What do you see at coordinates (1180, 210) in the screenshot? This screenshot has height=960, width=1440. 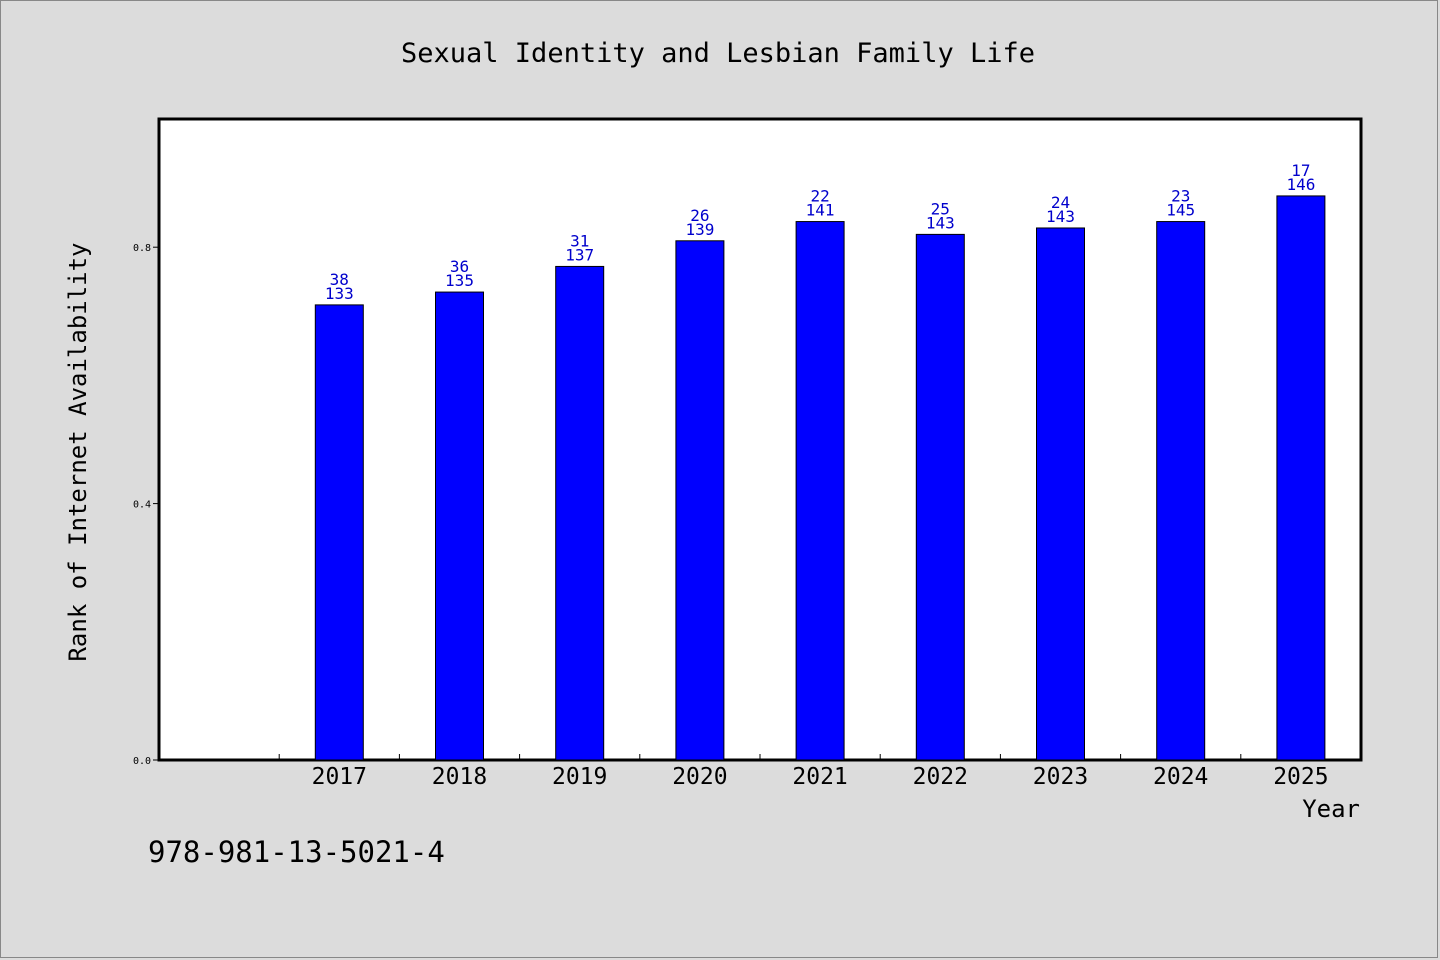 I see `data-label-bottom: 145` at bounding box center [1180, 210].